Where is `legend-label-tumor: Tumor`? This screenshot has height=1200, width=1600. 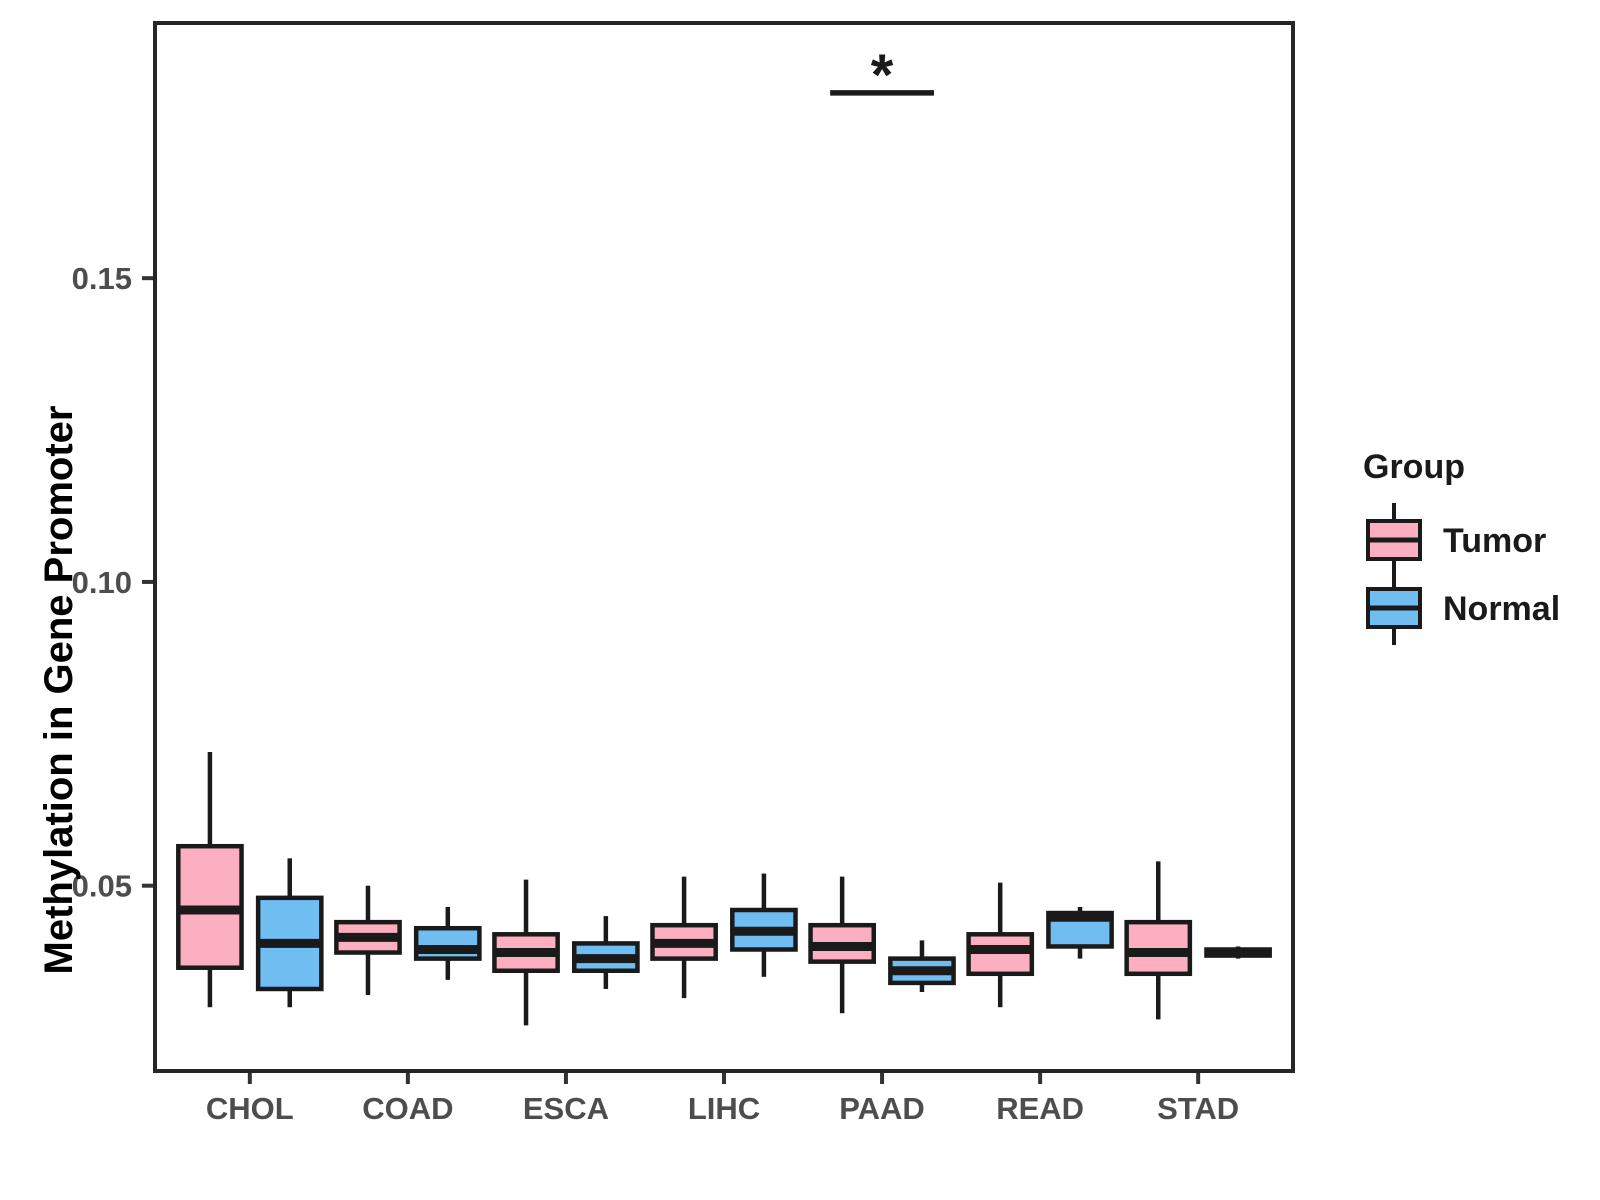
legend-label-tumor: Tumor is located at coordinates (1494, 541).